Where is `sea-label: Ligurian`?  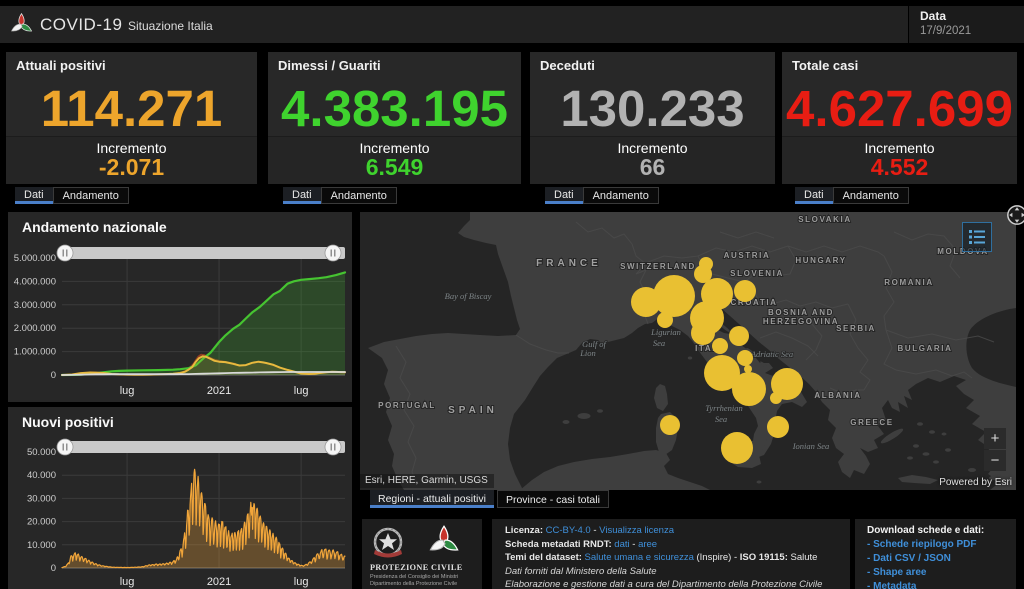 sea-label: Ligurian is located at coordinates (665, 332).